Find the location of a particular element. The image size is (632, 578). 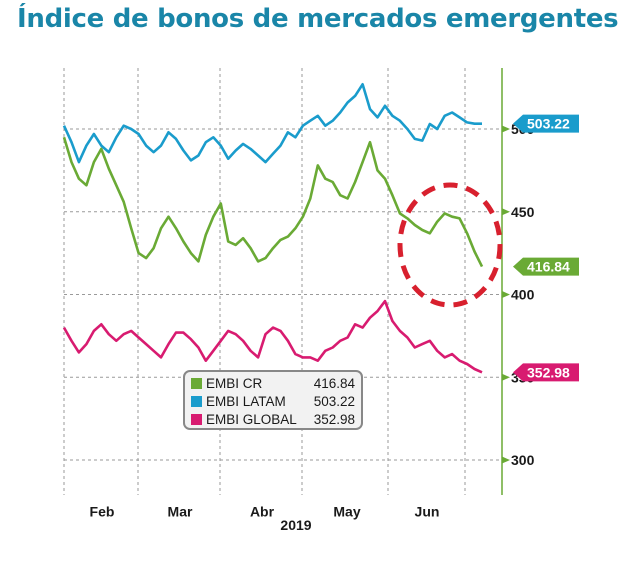

legend-item-embi-cr: EMBI CR 416.84 is located at coordinates (273, 383).